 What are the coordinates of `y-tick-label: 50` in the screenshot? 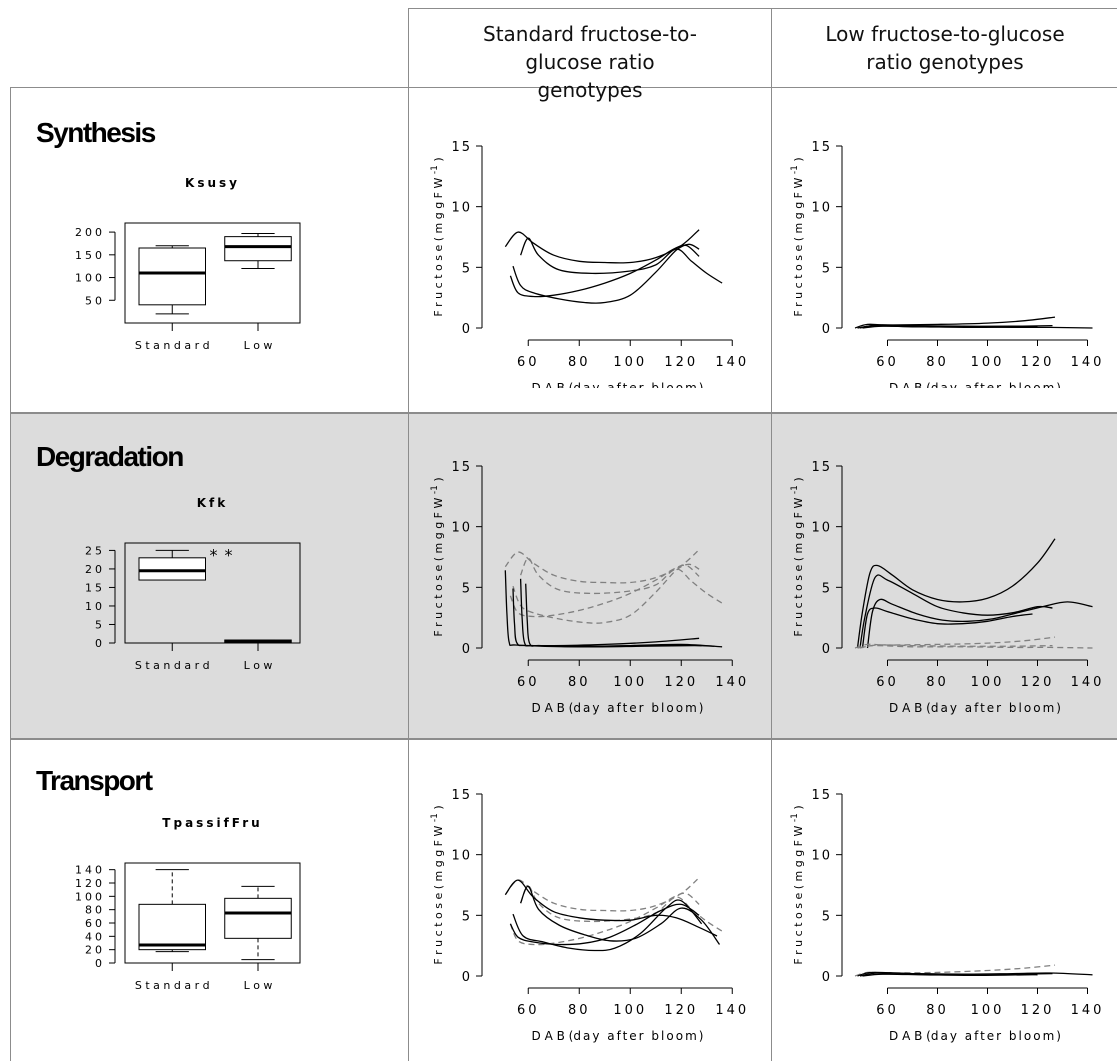 It's located at (95, 300).